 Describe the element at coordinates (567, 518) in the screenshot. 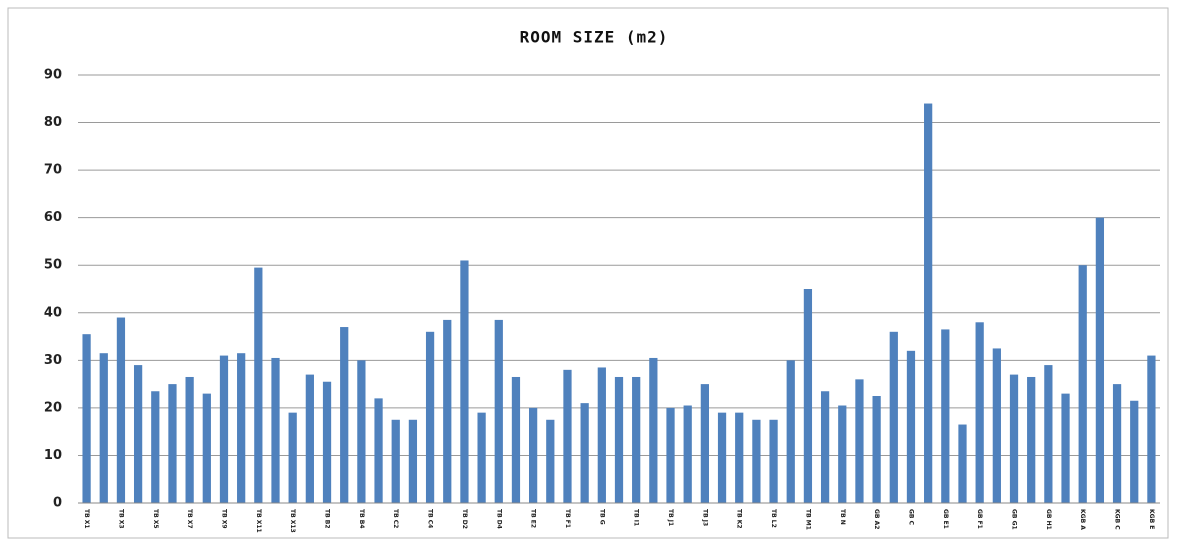

I see `x-tick-label: TB F1` at that location.